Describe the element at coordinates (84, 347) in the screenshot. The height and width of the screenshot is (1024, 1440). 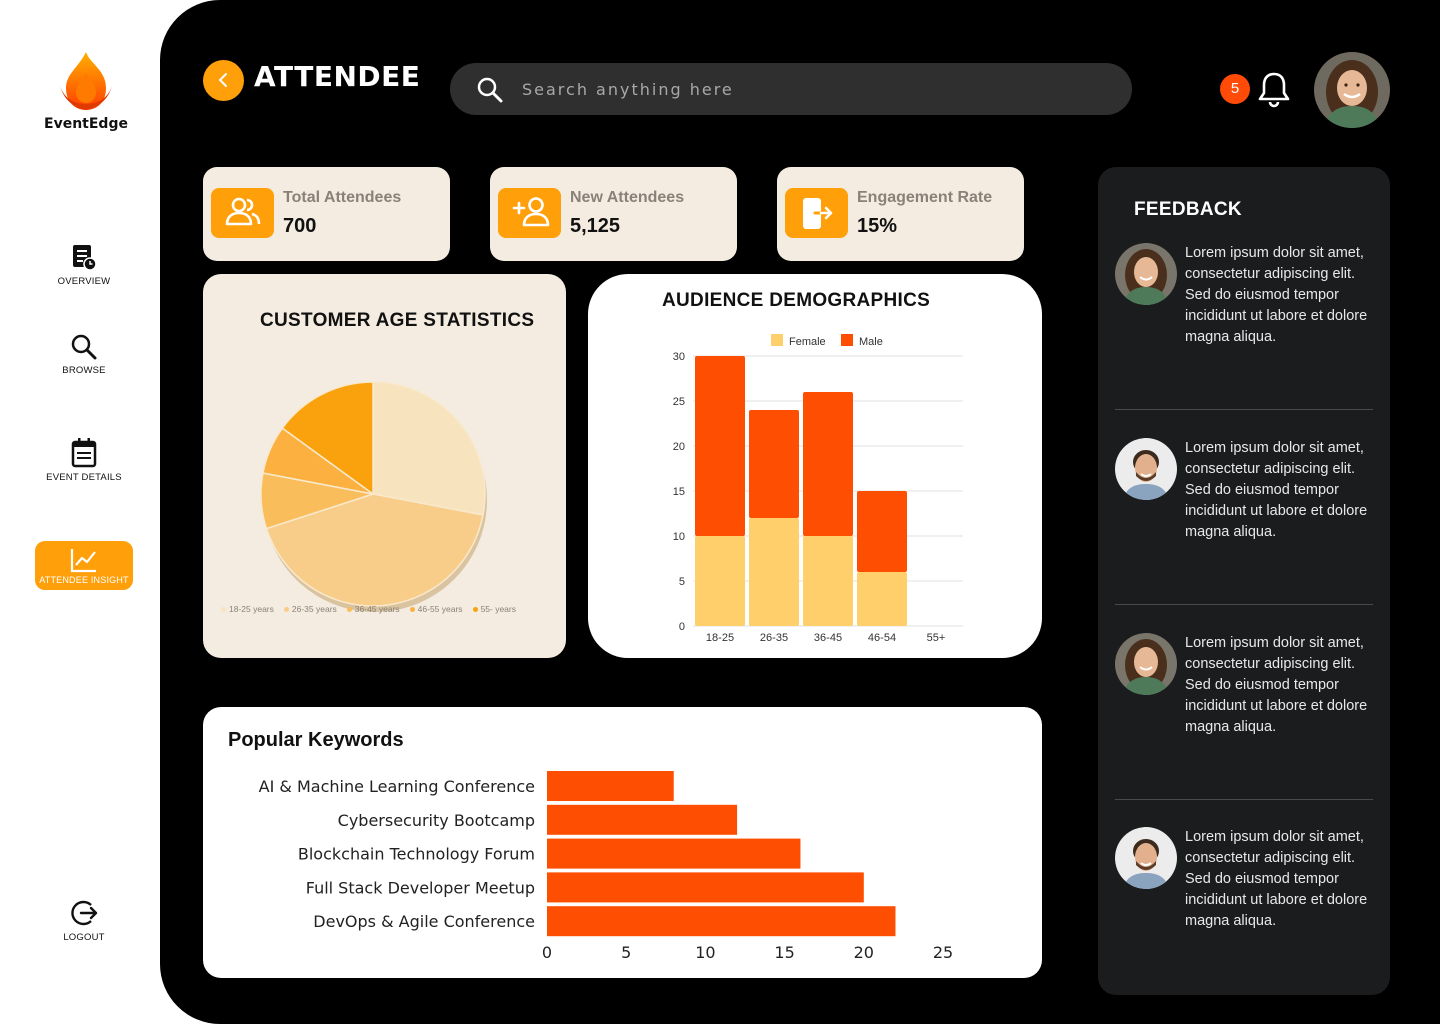
I see `search-icon` at that location.